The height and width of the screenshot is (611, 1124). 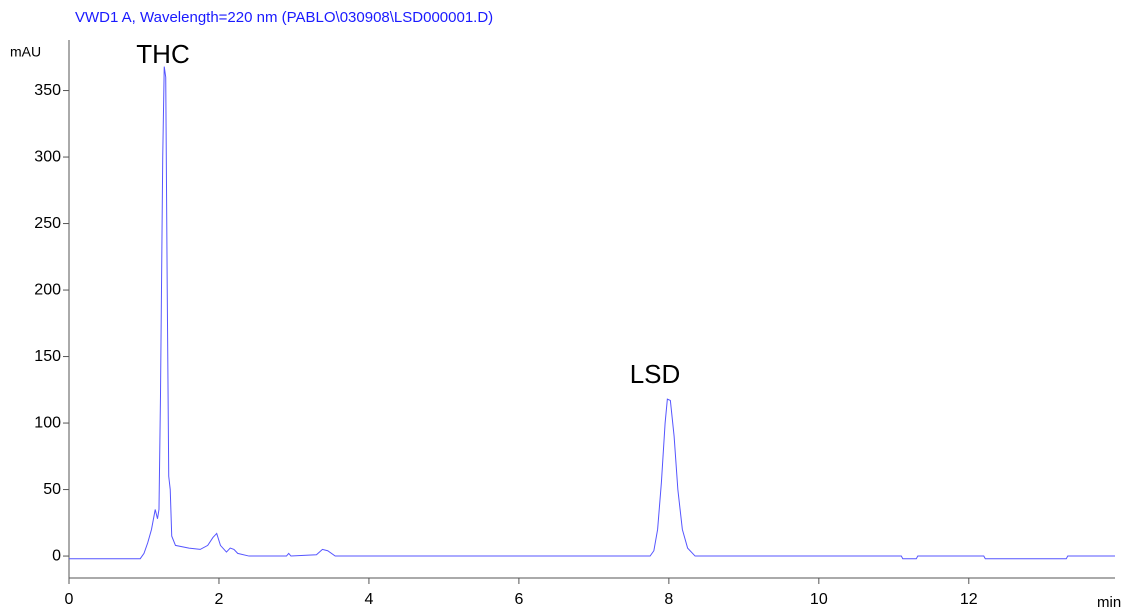 What do you see at coordinates (819, 599) in the screenshot?
I see `x-tick-label: 10` at bounding box center [819, 599].